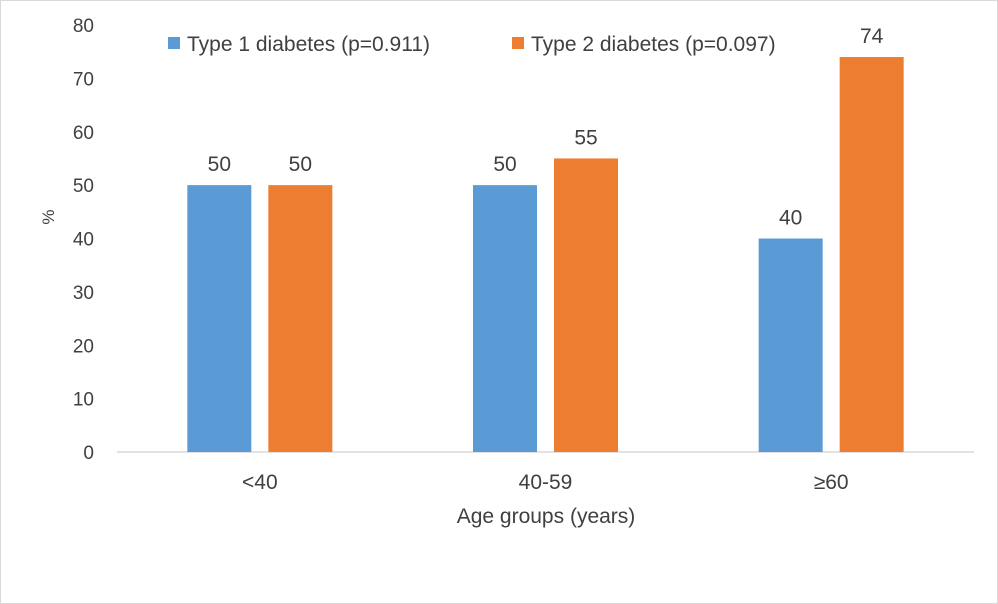 Image resolution: width=998 pixels, height=604 pixels. Describe the element at coordinates (83, 79) in the screenshot. I see `y-tick-label: 70` at that location.